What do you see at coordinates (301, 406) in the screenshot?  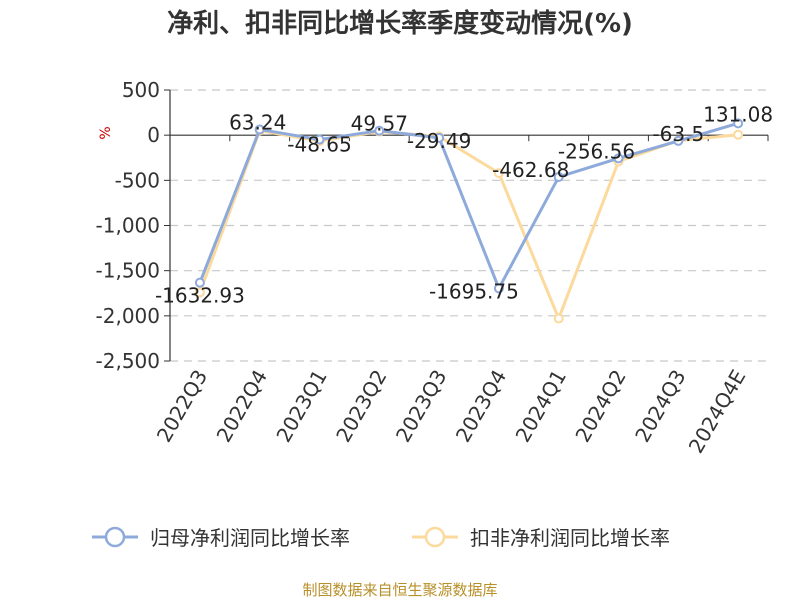 I see `x-tick-label: 2023Q1` at bounding box center [301, 406].